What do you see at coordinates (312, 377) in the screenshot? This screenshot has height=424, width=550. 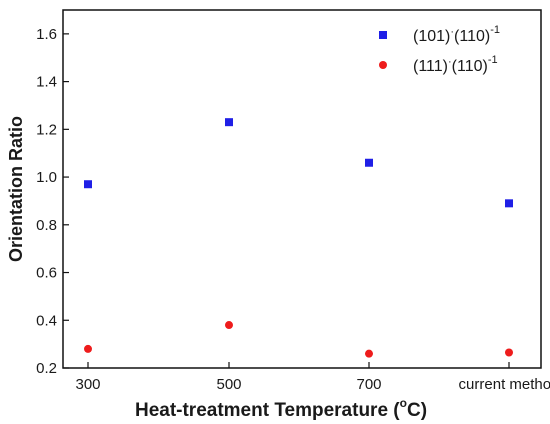 I see `x-axis-ticks: 300 500 700 current method` at bounding box center [312, 377].